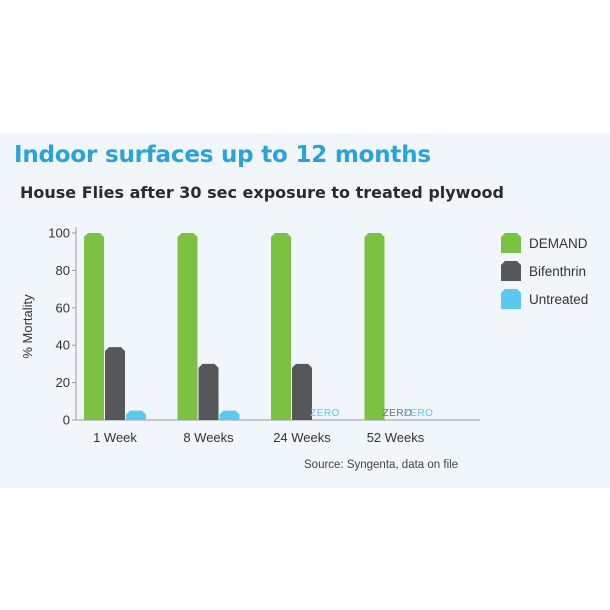 This screenshot has width=610, height=610. I want to click on bar-bifenthrin-8-weeks, so click(208, 391).